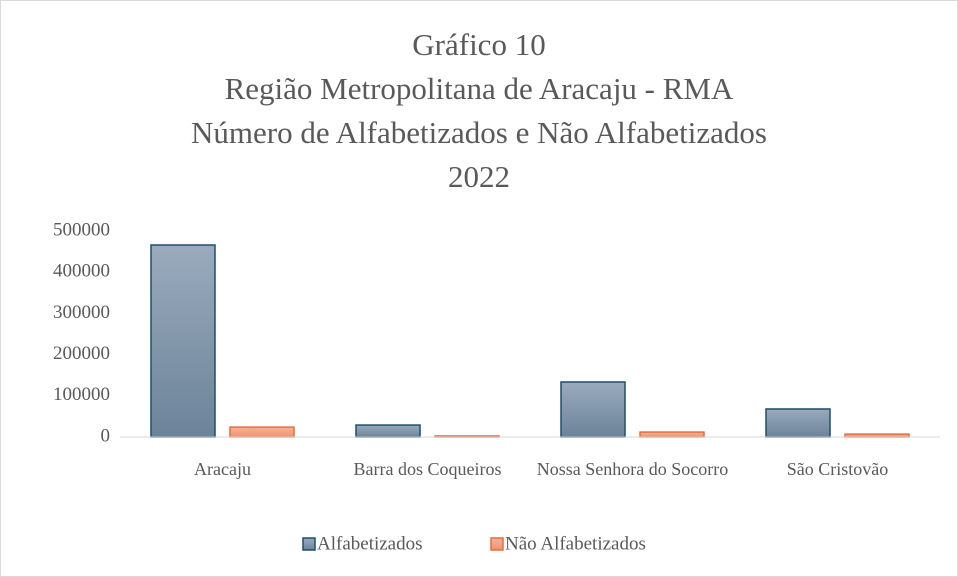  What do you see at coordinates (370, 543) in the screenshot?
I see `legend-label: Alfabetizados` at bounding box center [370, 543].